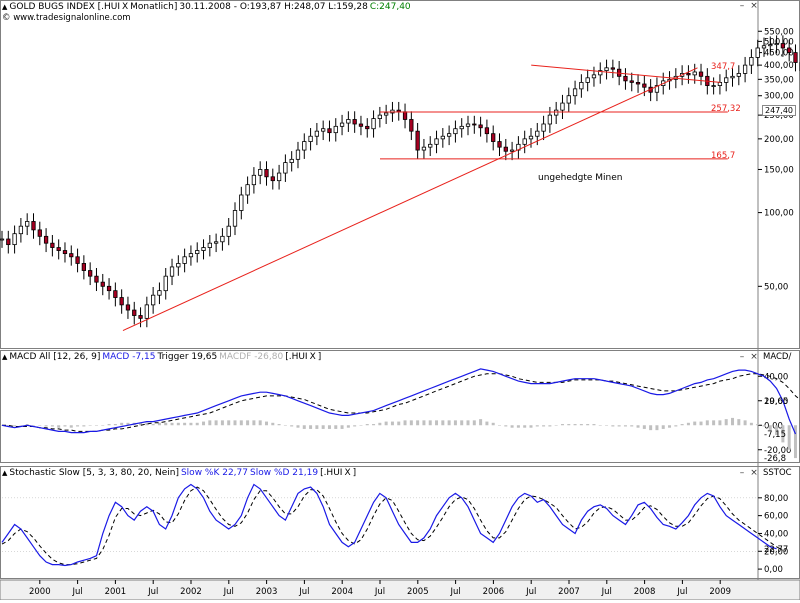 The image size is (800, 603). What do you see at coordinates (720, 592) in the screenshot?
I see `time-tick-label: 2009` at bounding box center [720, 592].